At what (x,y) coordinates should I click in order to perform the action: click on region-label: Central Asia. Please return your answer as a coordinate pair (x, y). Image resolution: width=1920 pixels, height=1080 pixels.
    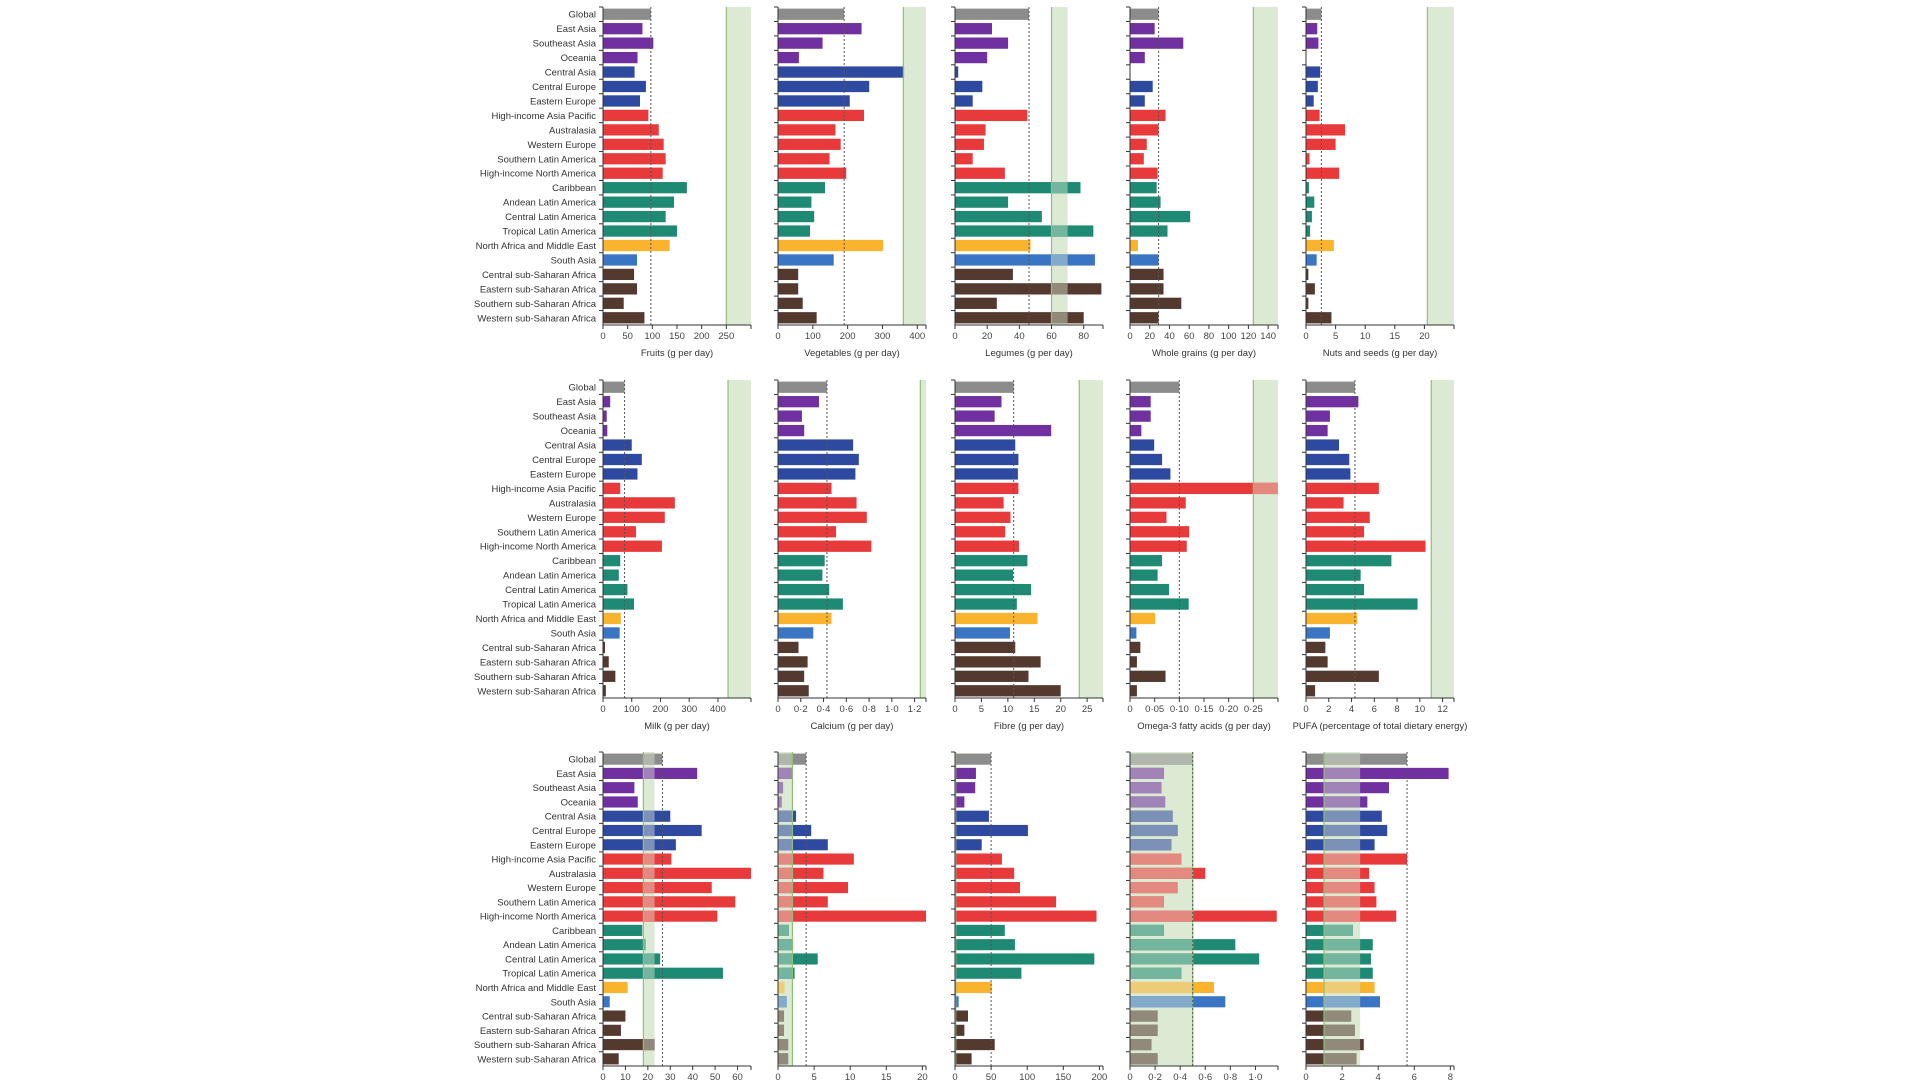
    Looking at the image, I should click on (571, 73).